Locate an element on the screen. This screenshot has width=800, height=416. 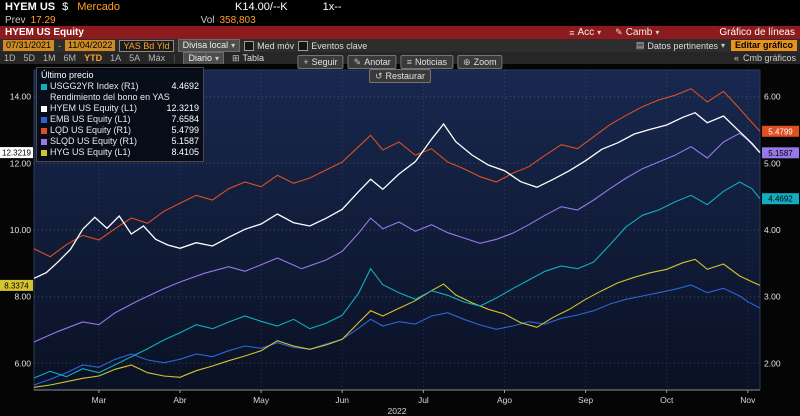
legend-name: HYG US Equity (L1) is located at coordinates (90, 152).